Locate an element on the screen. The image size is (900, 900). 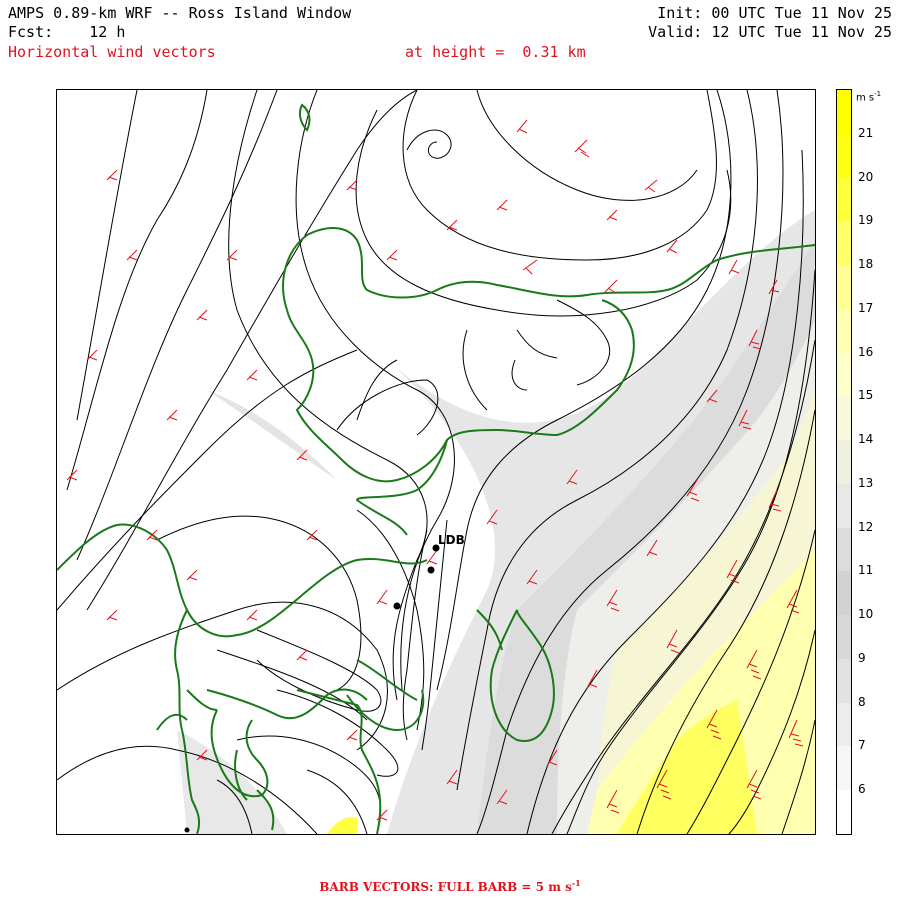
barb-legend: BARB VECTORS: FULL BARB = 5 m s-1 is located at coordinates (450, 886).